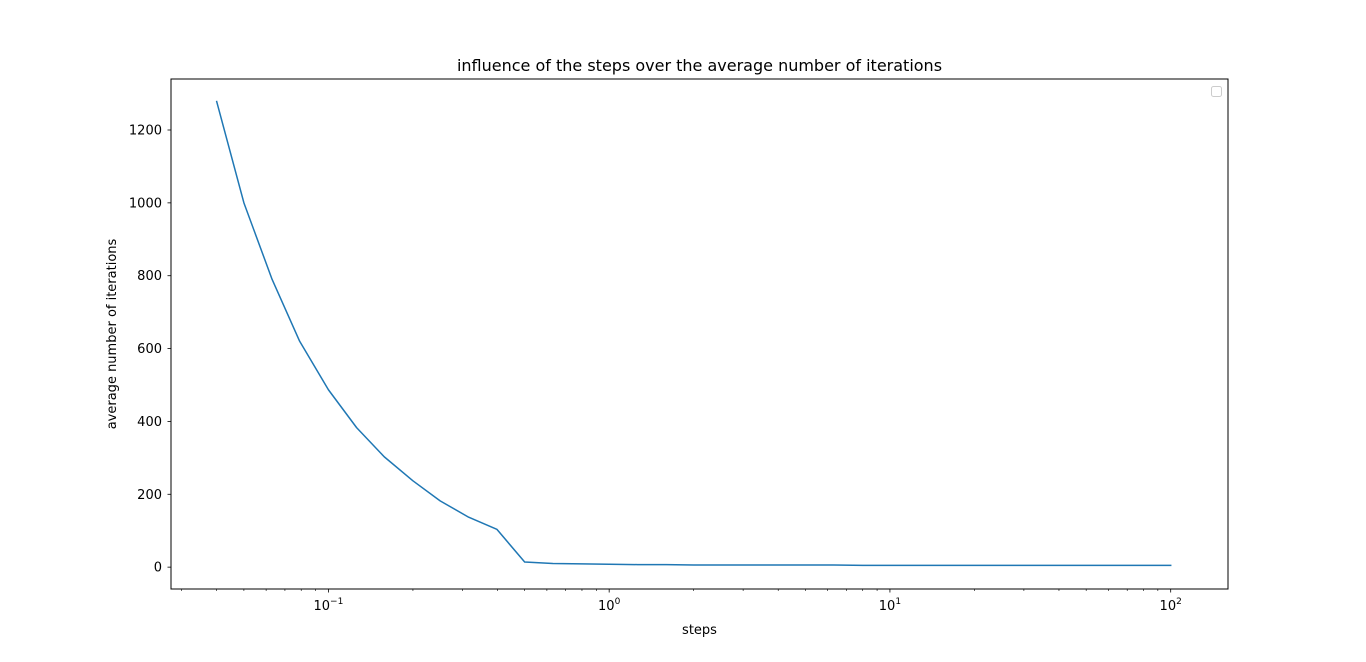 This screenshot has width=1366, height=662. What do you see at coordinates (149, 276) in the screenshot?
I see `y-tick-label: 800` at bounding box center [149, 276].